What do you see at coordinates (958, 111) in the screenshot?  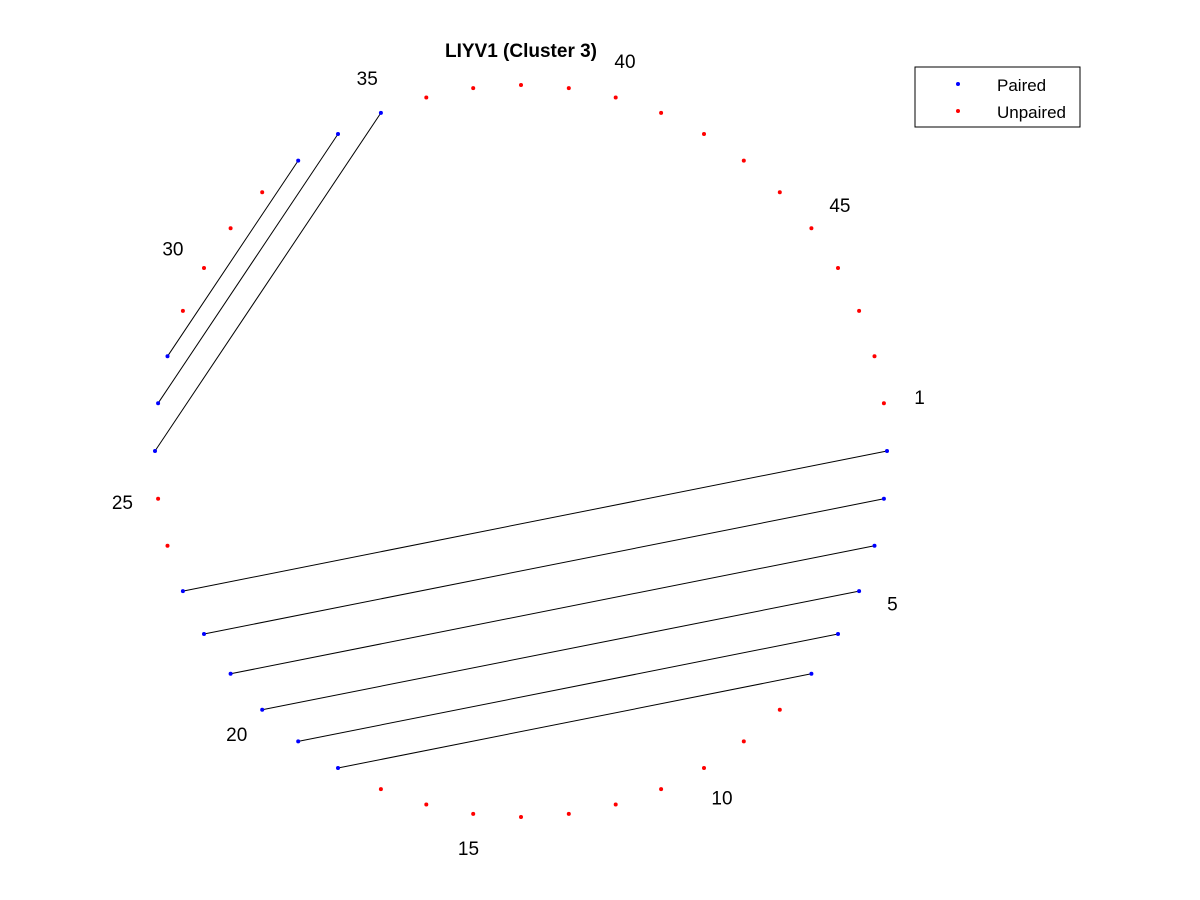 I see `legend-marker-unpaired` at bounding box center [958, 111].